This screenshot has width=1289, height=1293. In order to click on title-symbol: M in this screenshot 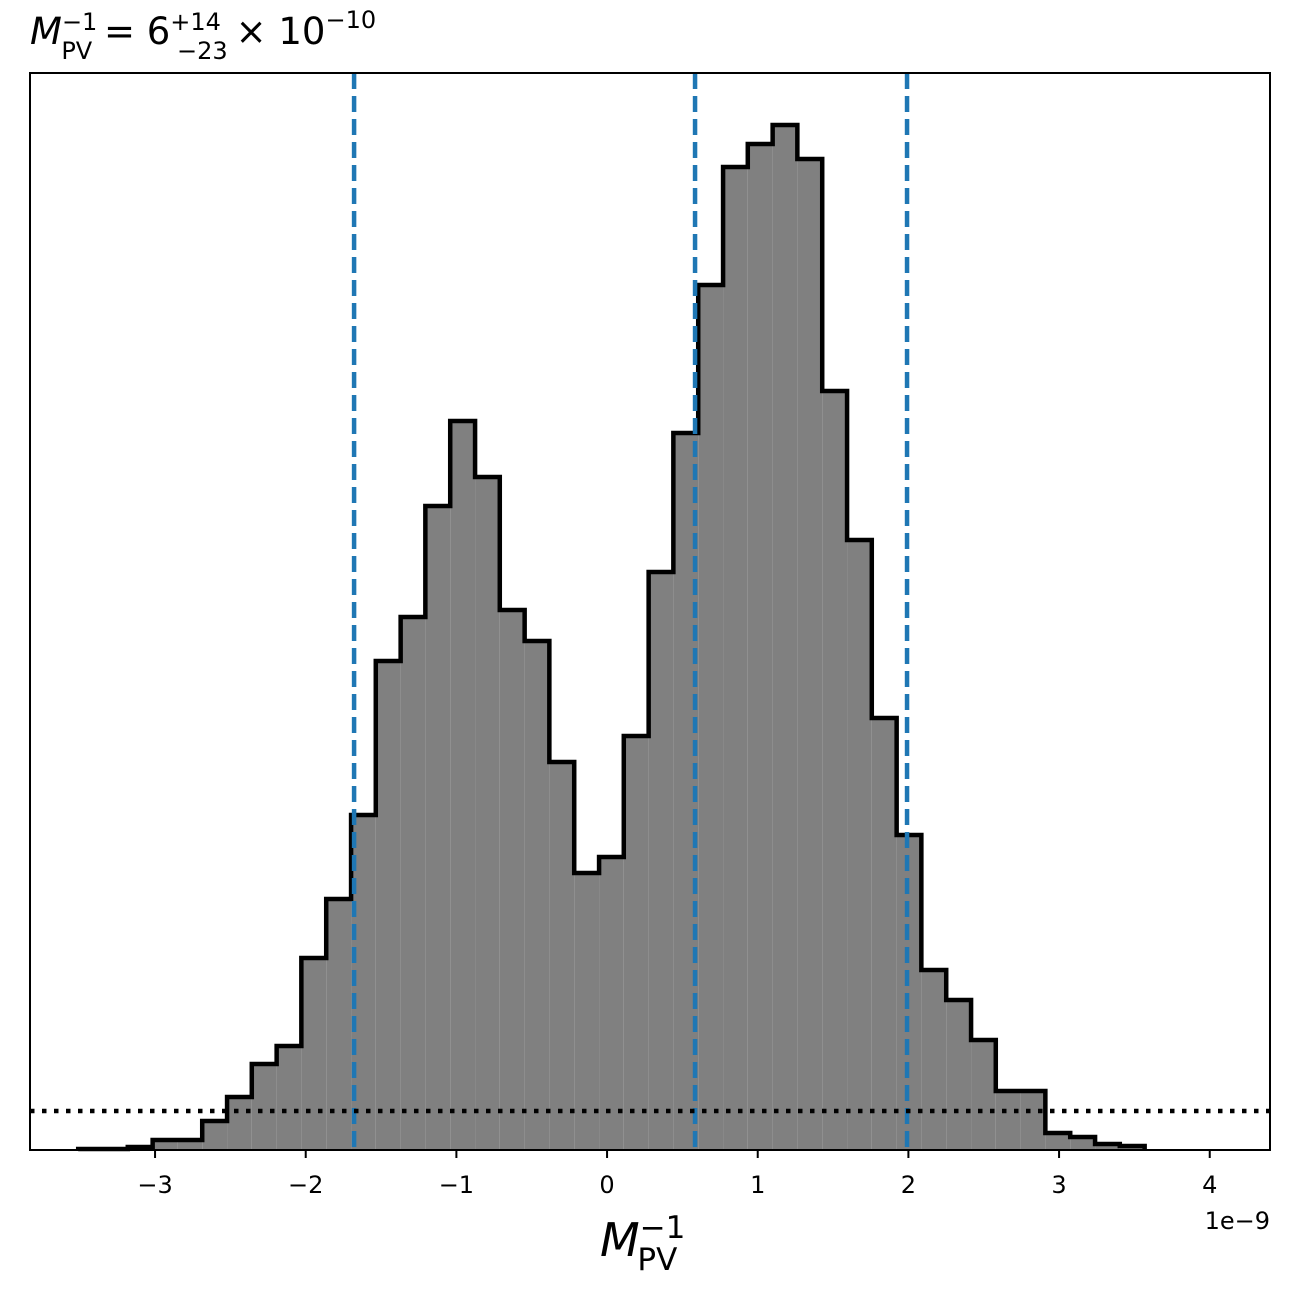, I will do `click(46, 31)`.